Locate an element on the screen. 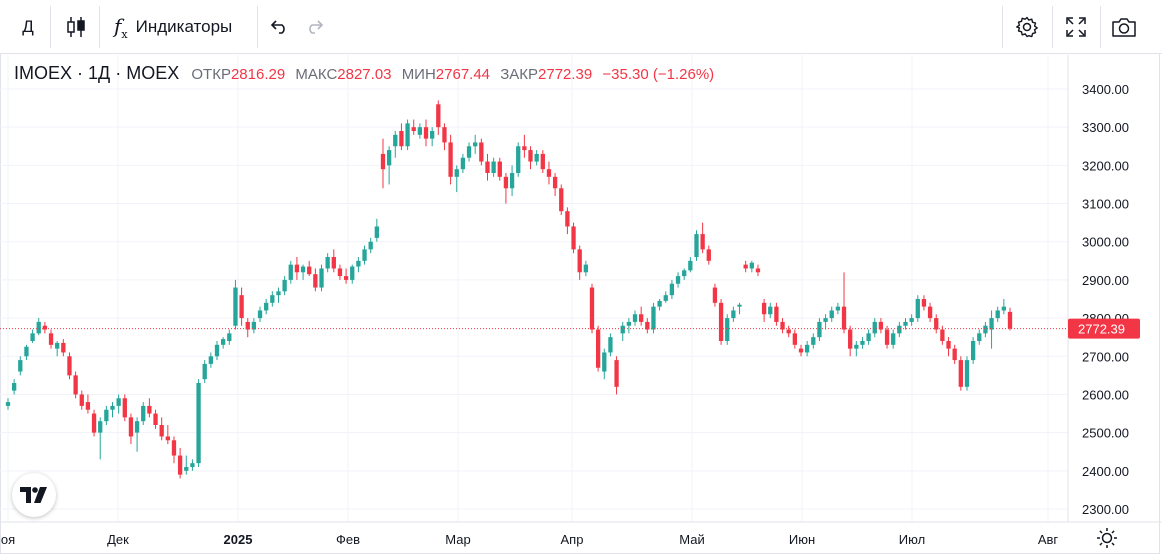 This screenshot has width=1162, height=556. time-tick-label: Дек is located at coordinates (118, 539).